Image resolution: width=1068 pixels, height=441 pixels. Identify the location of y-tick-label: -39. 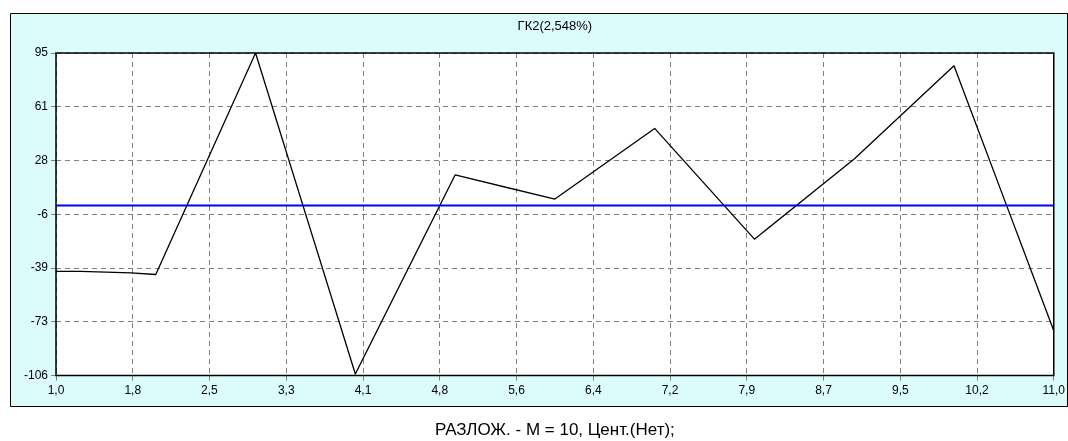
(39, 267).